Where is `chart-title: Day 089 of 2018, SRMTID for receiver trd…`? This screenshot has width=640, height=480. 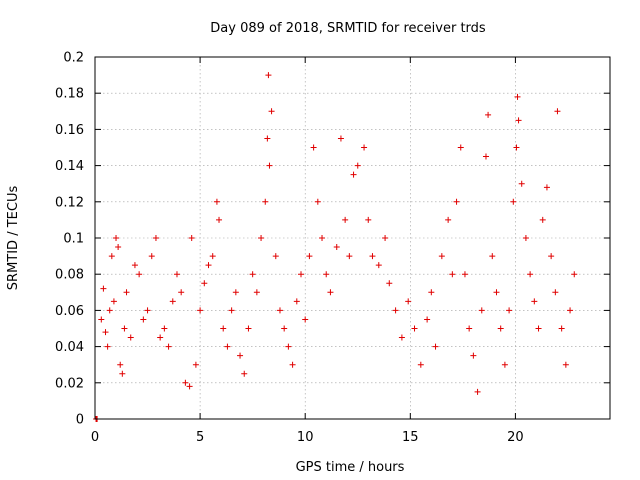 chart-title: Day 089 of 2018, SRMTID for receiver trd… is located at coordinates (348, 28).